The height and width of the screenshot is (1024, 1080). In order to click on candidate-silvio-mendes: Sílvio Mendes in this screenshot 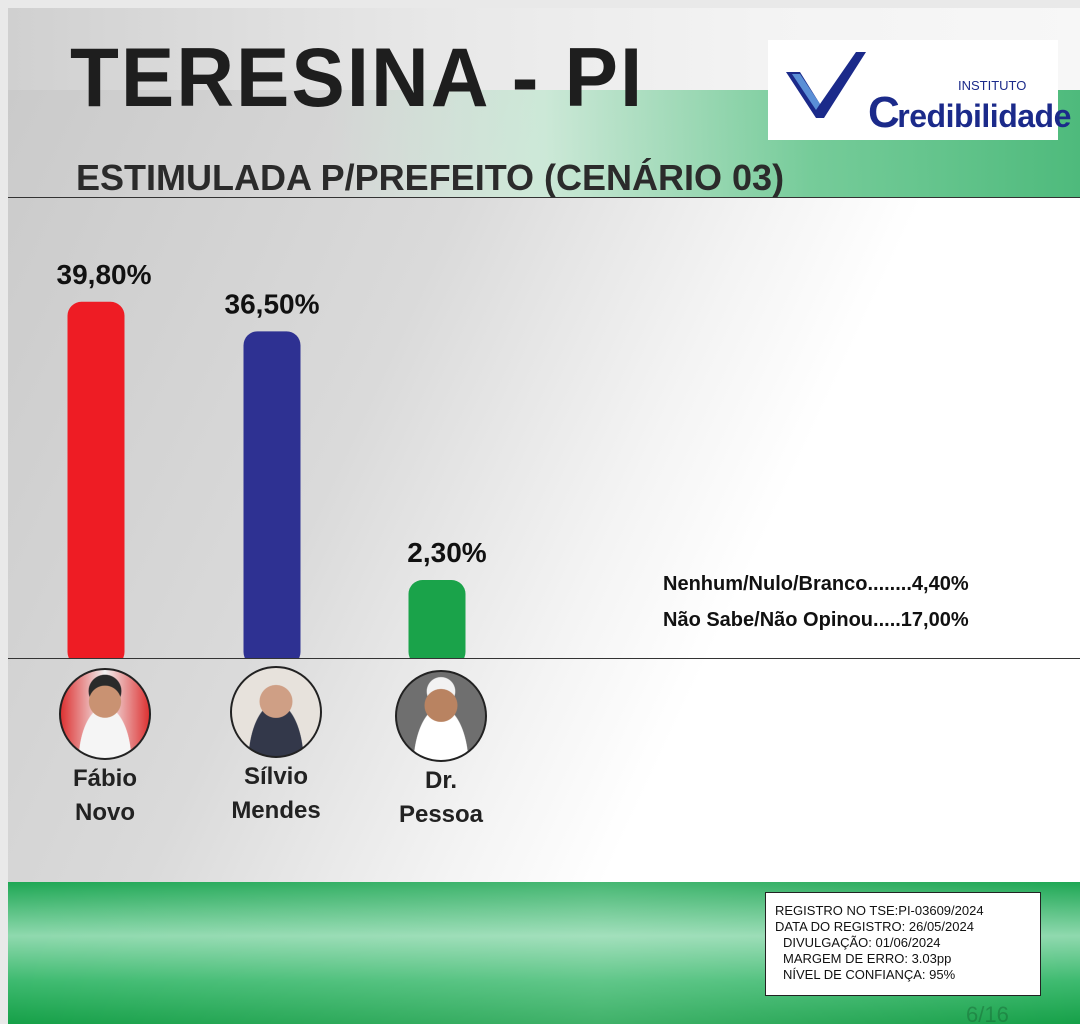, I will do `click(276, 746)`.